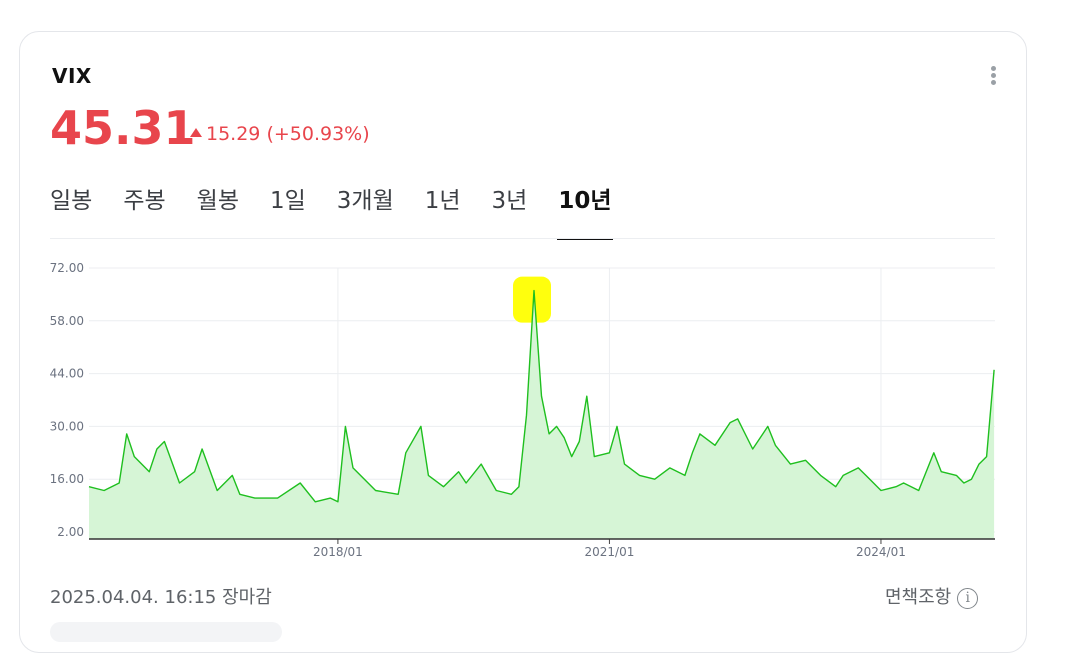  What do you see at coordinates (365, 201) in the screenshot?
I see `tab-3m: 3개월` at bounding box center [365, 201].